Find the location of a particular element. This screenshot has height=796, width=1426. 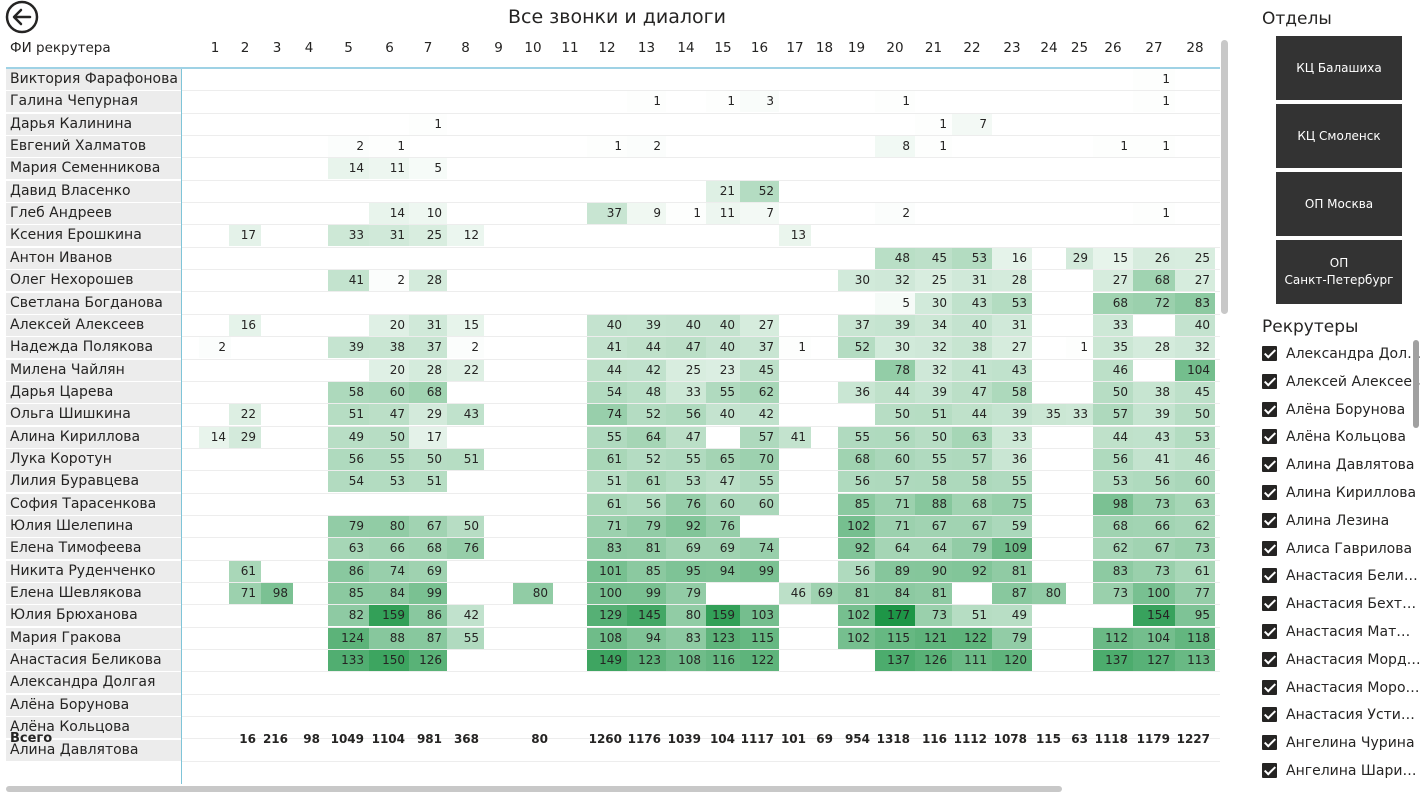

cell-value: 68 is located at coordinates (428, 392).